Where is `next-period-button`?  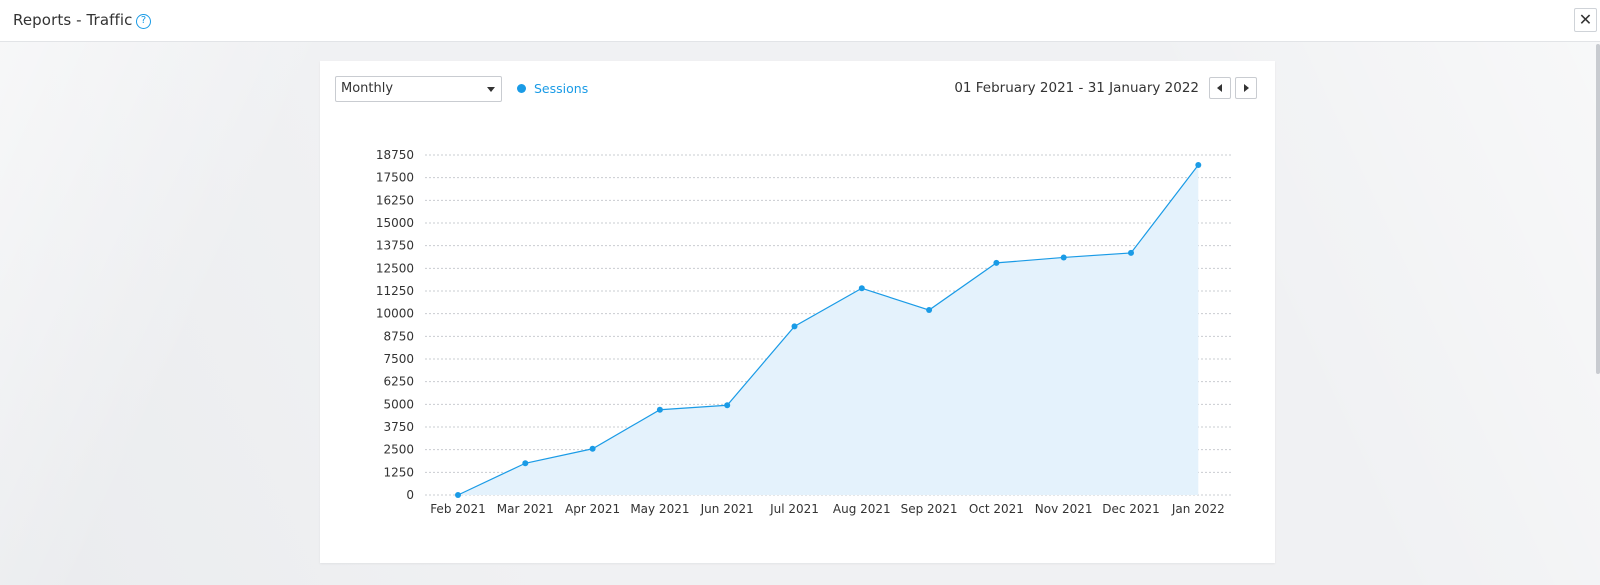
next-period-button is located at coordinates (1246, 88).